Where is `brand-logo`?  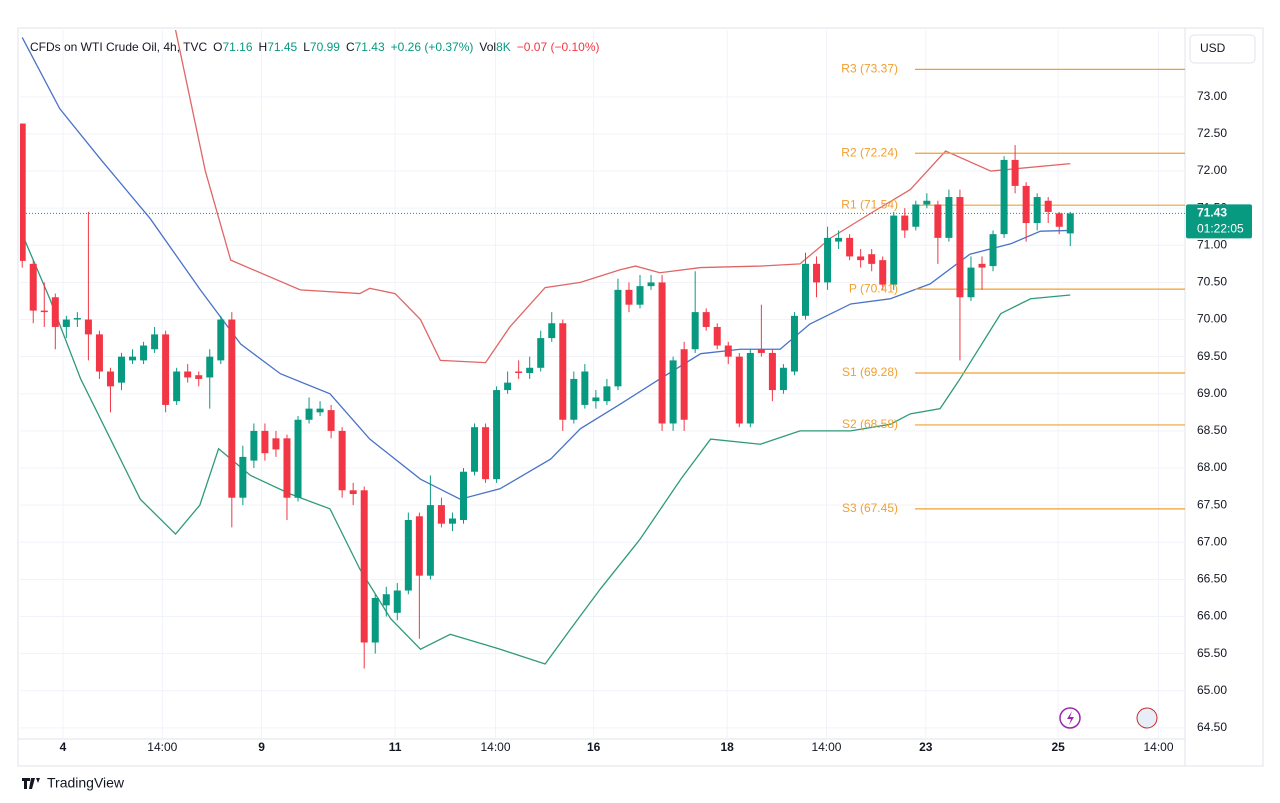
brand-logo is located at coordinates (31, 783).